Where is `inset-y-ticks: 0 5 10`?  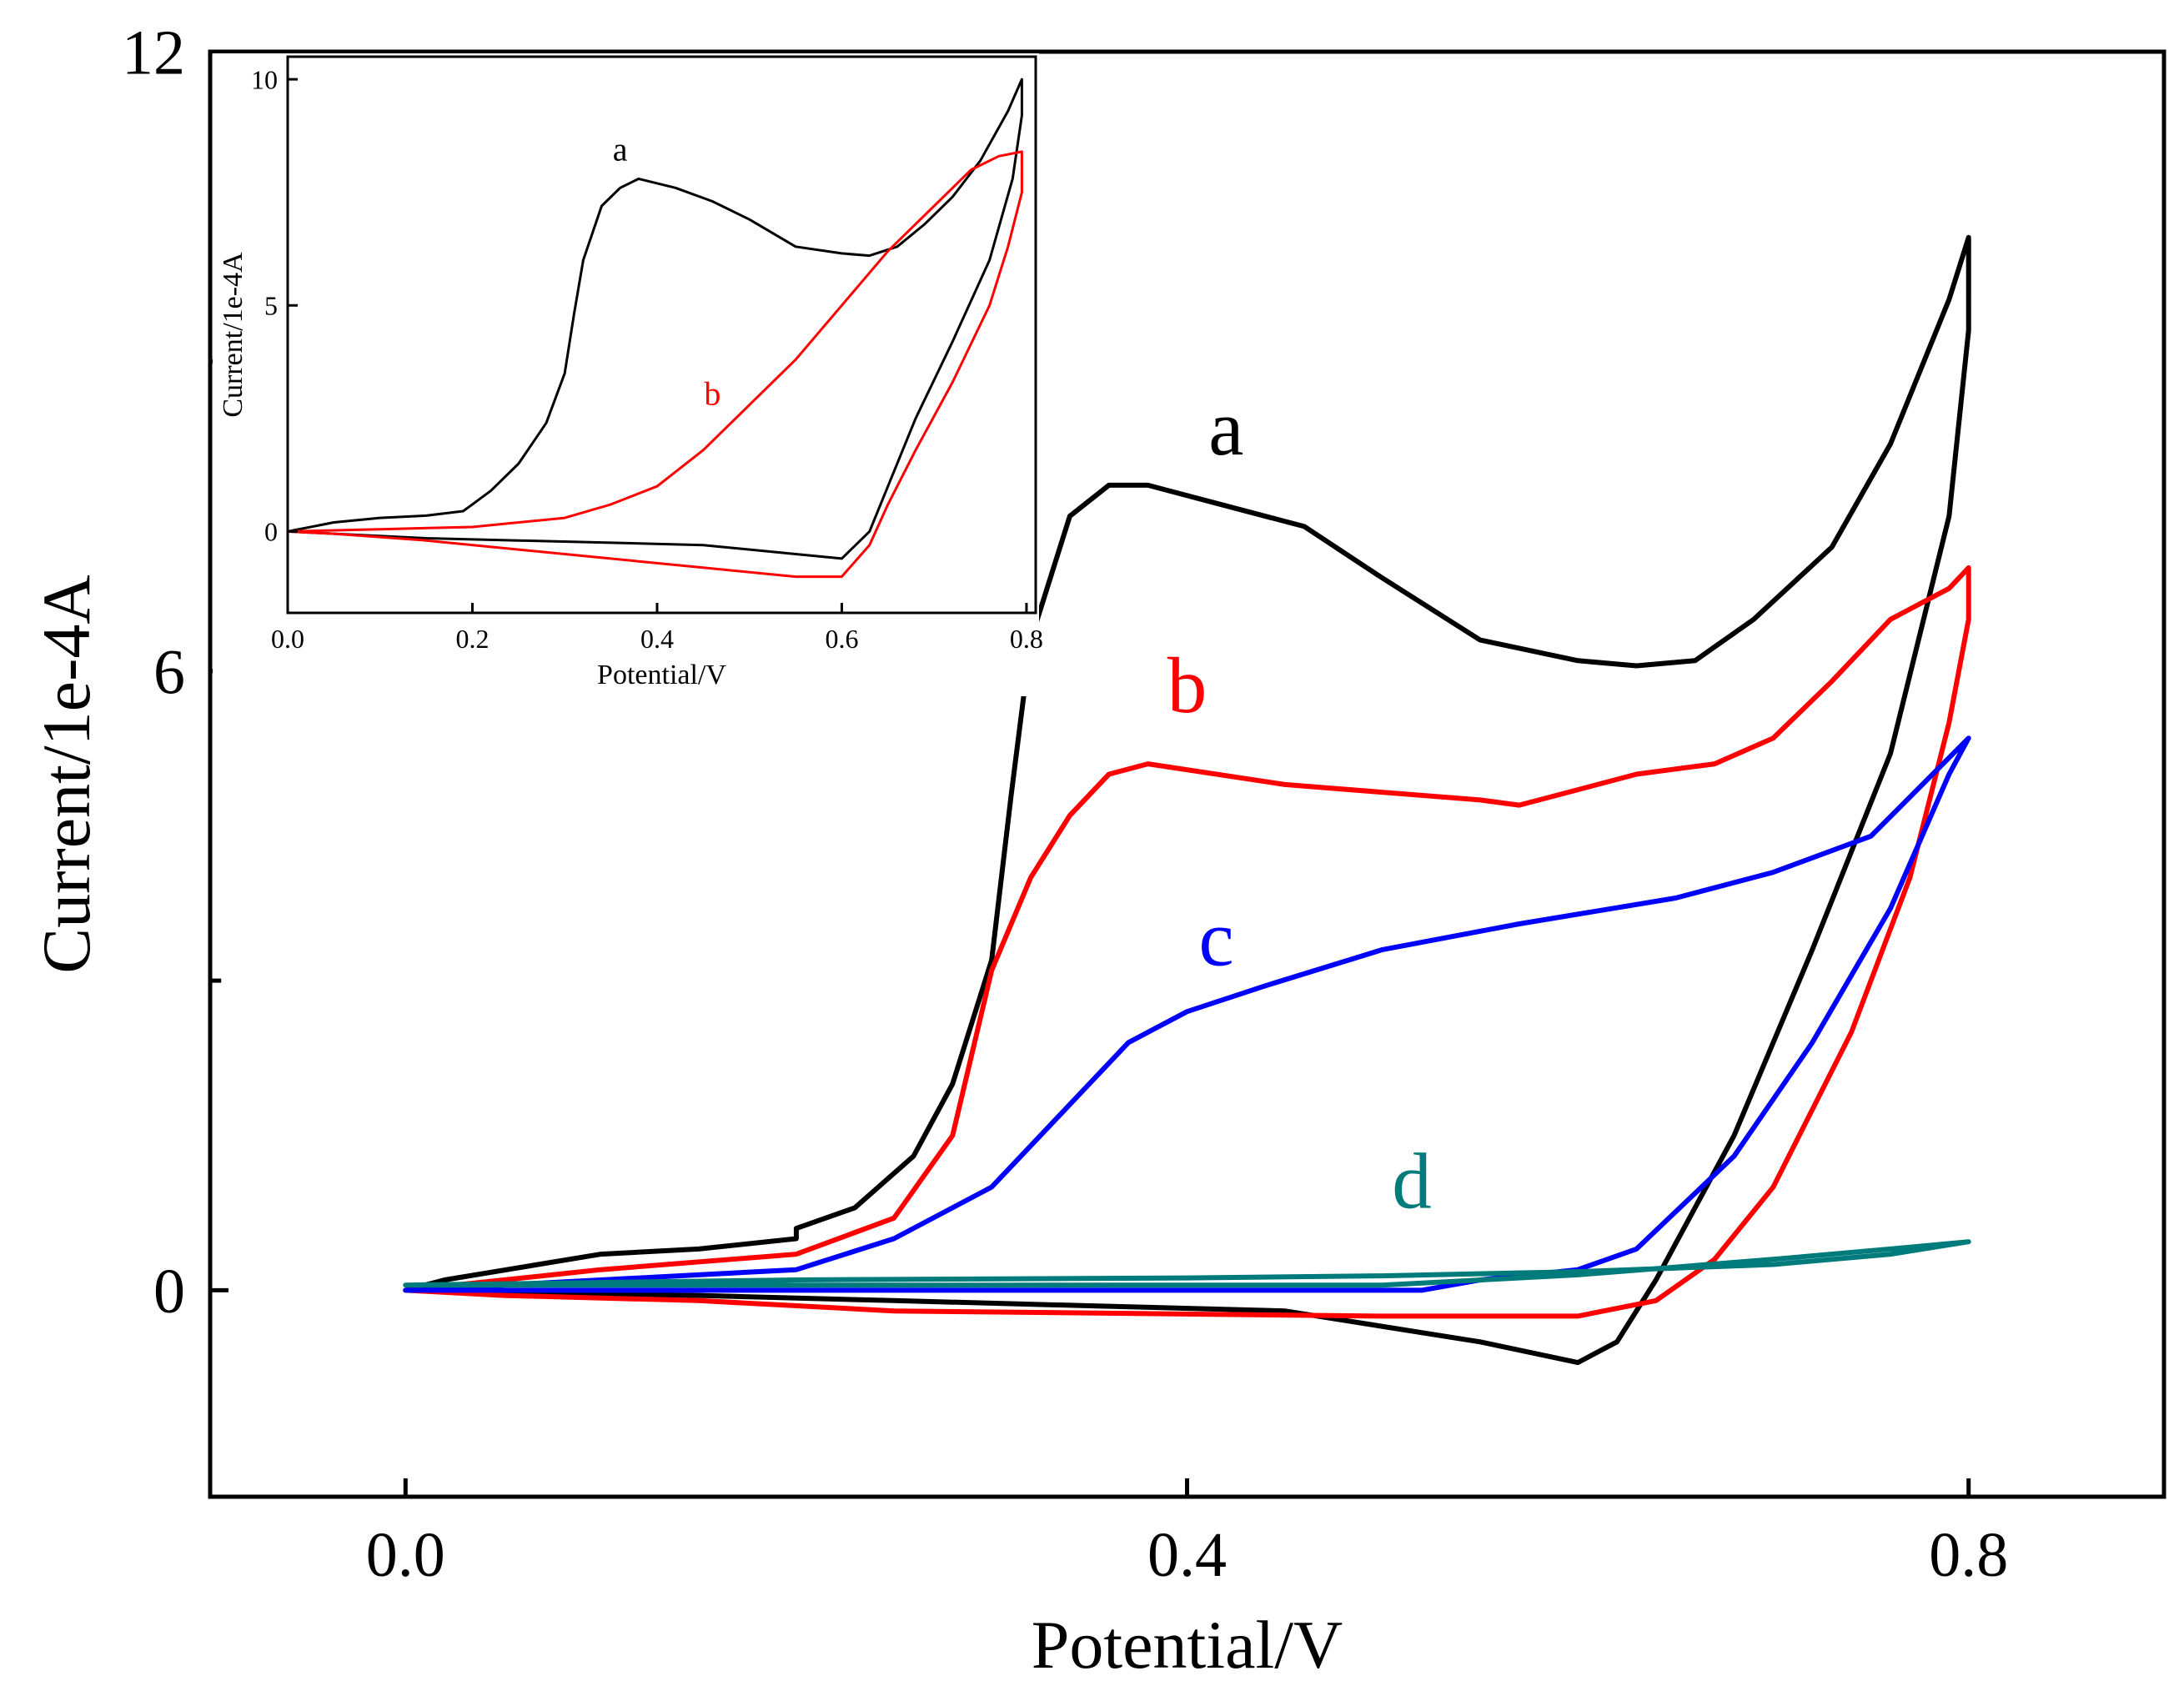
inset-y-ticks: 0 5 10 is located at coordinates (274, 305).